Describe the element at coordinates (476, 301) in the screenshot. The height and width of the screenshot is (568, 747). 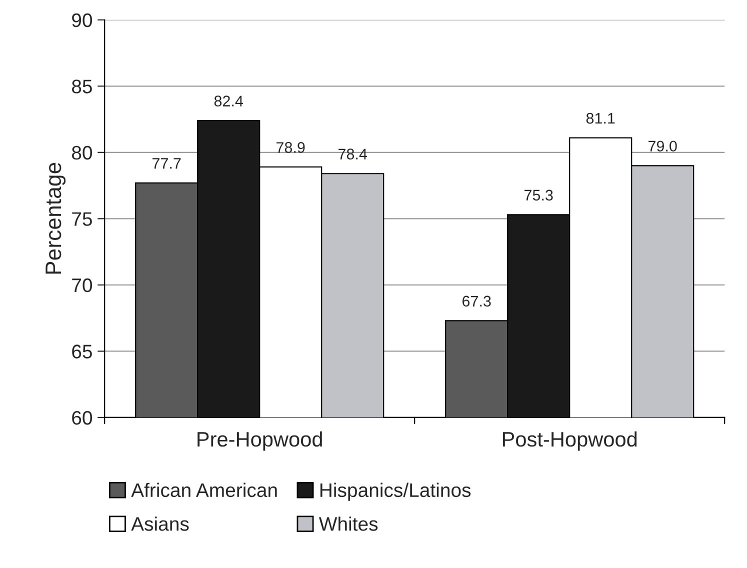
I see `data-label: 67.3` at that location.